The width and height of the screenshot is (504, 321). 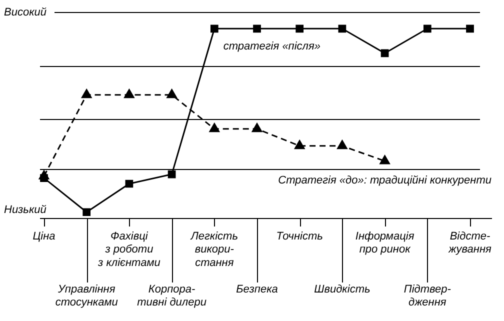 I want to click on ref-line-label: Високий, so click(x=25, y=12).